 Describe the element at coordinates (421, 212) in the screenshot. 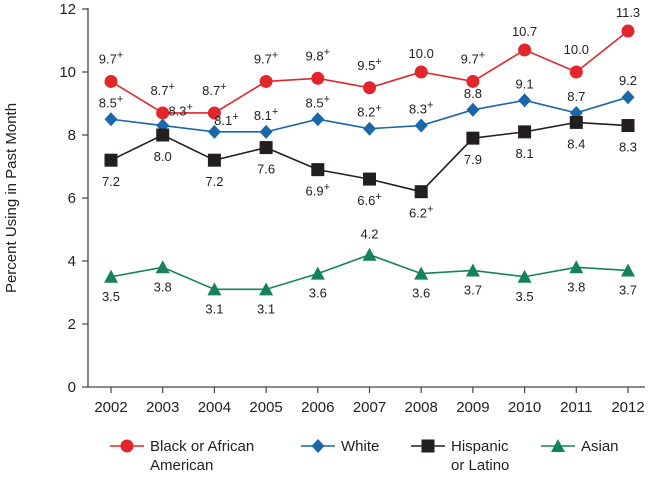

I see `data-label: 6.2+` at that location.